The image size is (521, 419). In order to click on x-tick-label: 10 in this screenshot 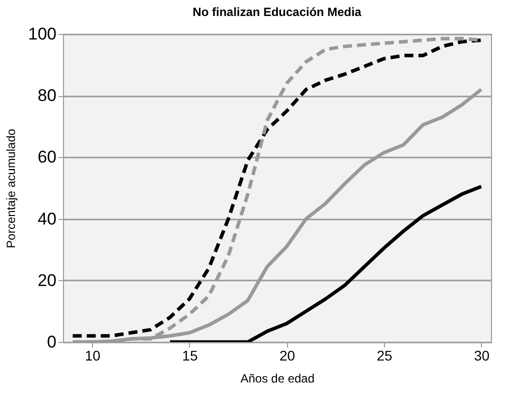, I will do `click(92, 356)`.